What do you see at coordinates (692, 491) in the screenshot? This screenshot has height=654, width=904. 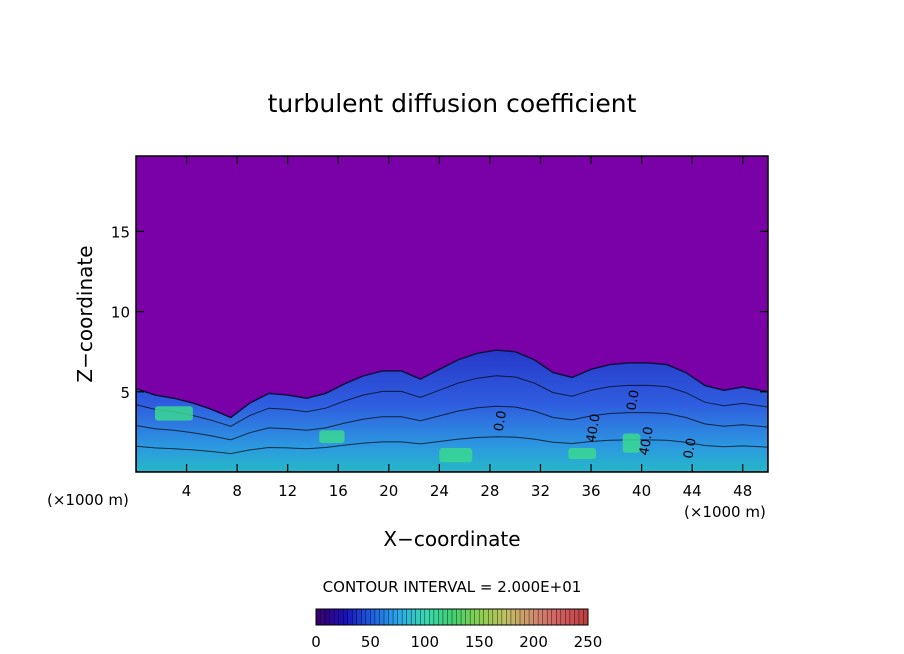 I see `x-tick-label: 44` at bounding box center [692, 491].